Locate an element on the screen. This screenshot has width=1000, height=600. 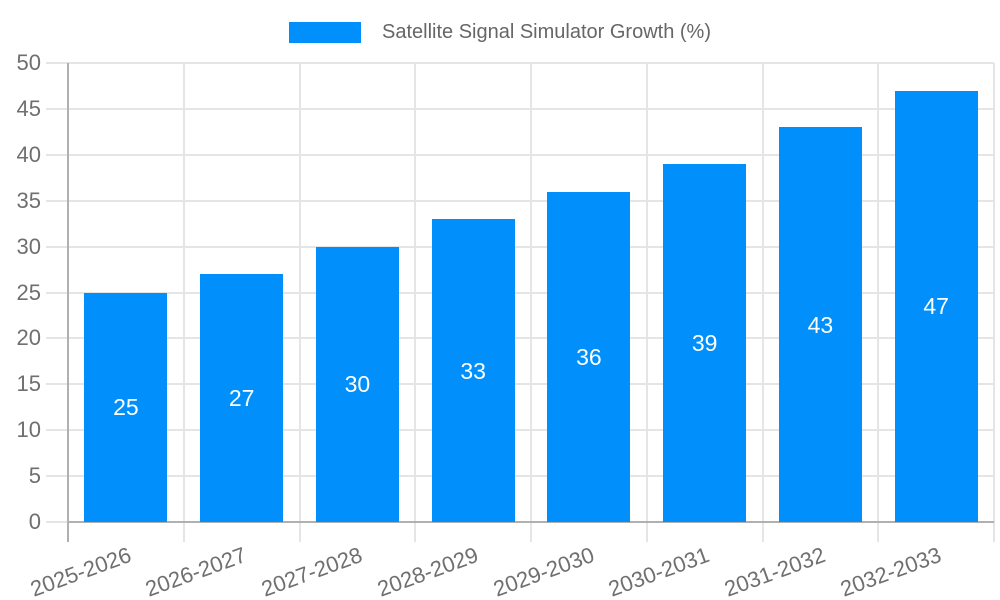
y-axis-tick-label: 10 is located at coordinates (28, 430).